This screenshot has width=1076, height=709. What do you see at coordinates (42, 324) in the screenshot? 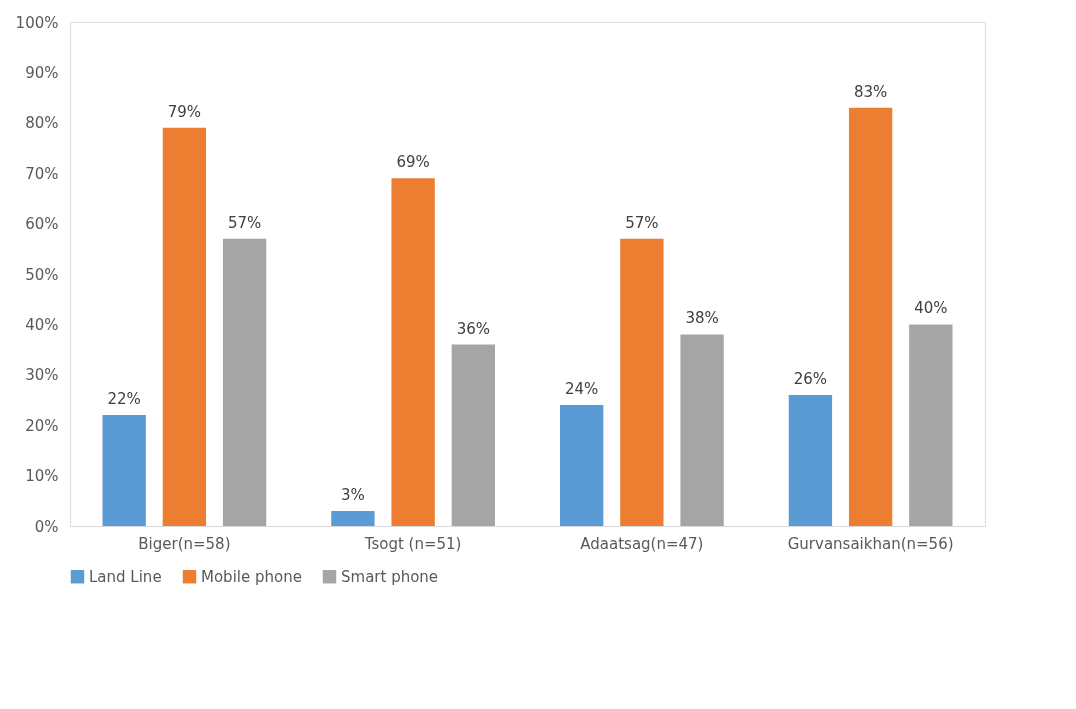
I see `y-tick-label: 40%` at bounding box center [42, 324].